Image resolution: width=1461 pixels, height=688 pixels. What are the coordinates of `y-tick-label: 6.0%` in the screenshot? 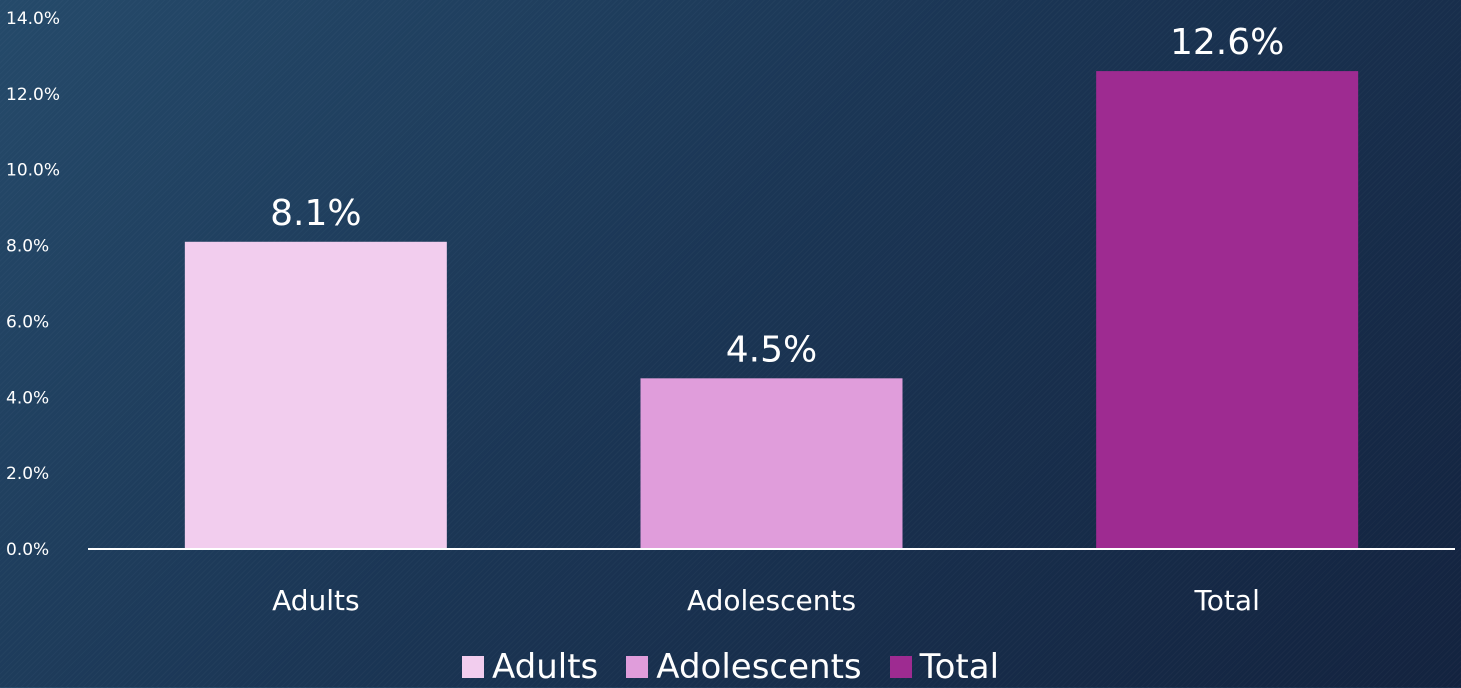 It's located at (27, 322).